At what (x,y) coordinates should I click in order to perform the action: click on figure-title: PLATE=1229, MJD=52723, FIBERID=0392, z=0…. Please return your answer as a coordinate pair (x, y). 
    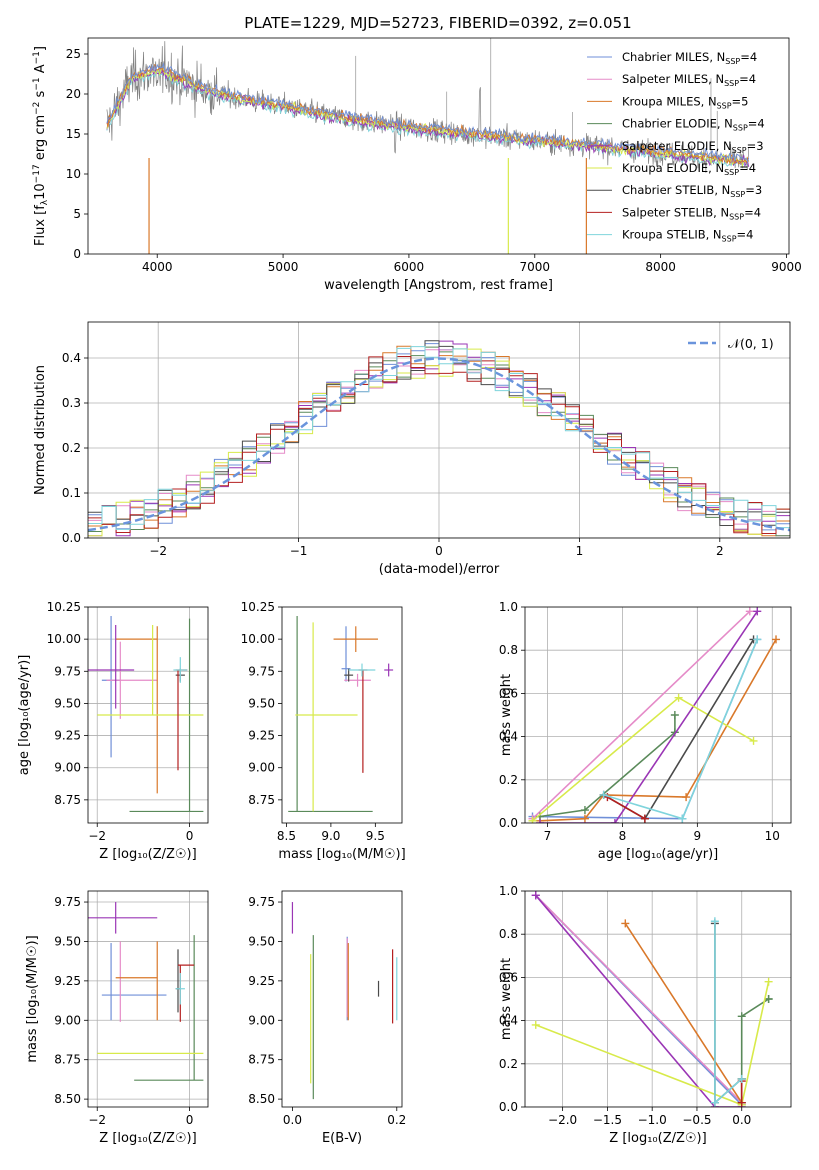
    Looking at the image, I should click on (437, 23).